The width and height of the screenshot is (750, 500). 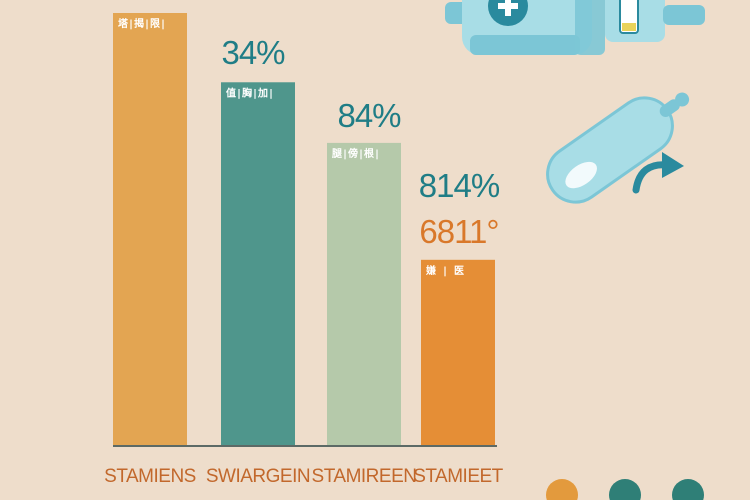 I want to click on decorative-dots, so click(x=625, y=489).